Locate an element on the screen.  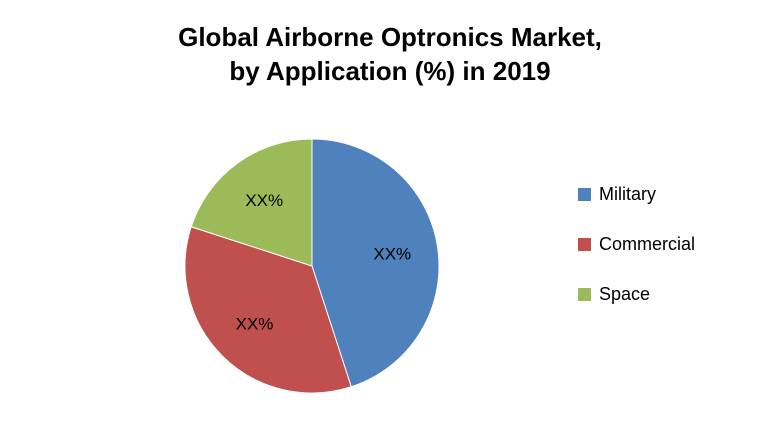
pie-slice-military is located at coordinates (375, 263).